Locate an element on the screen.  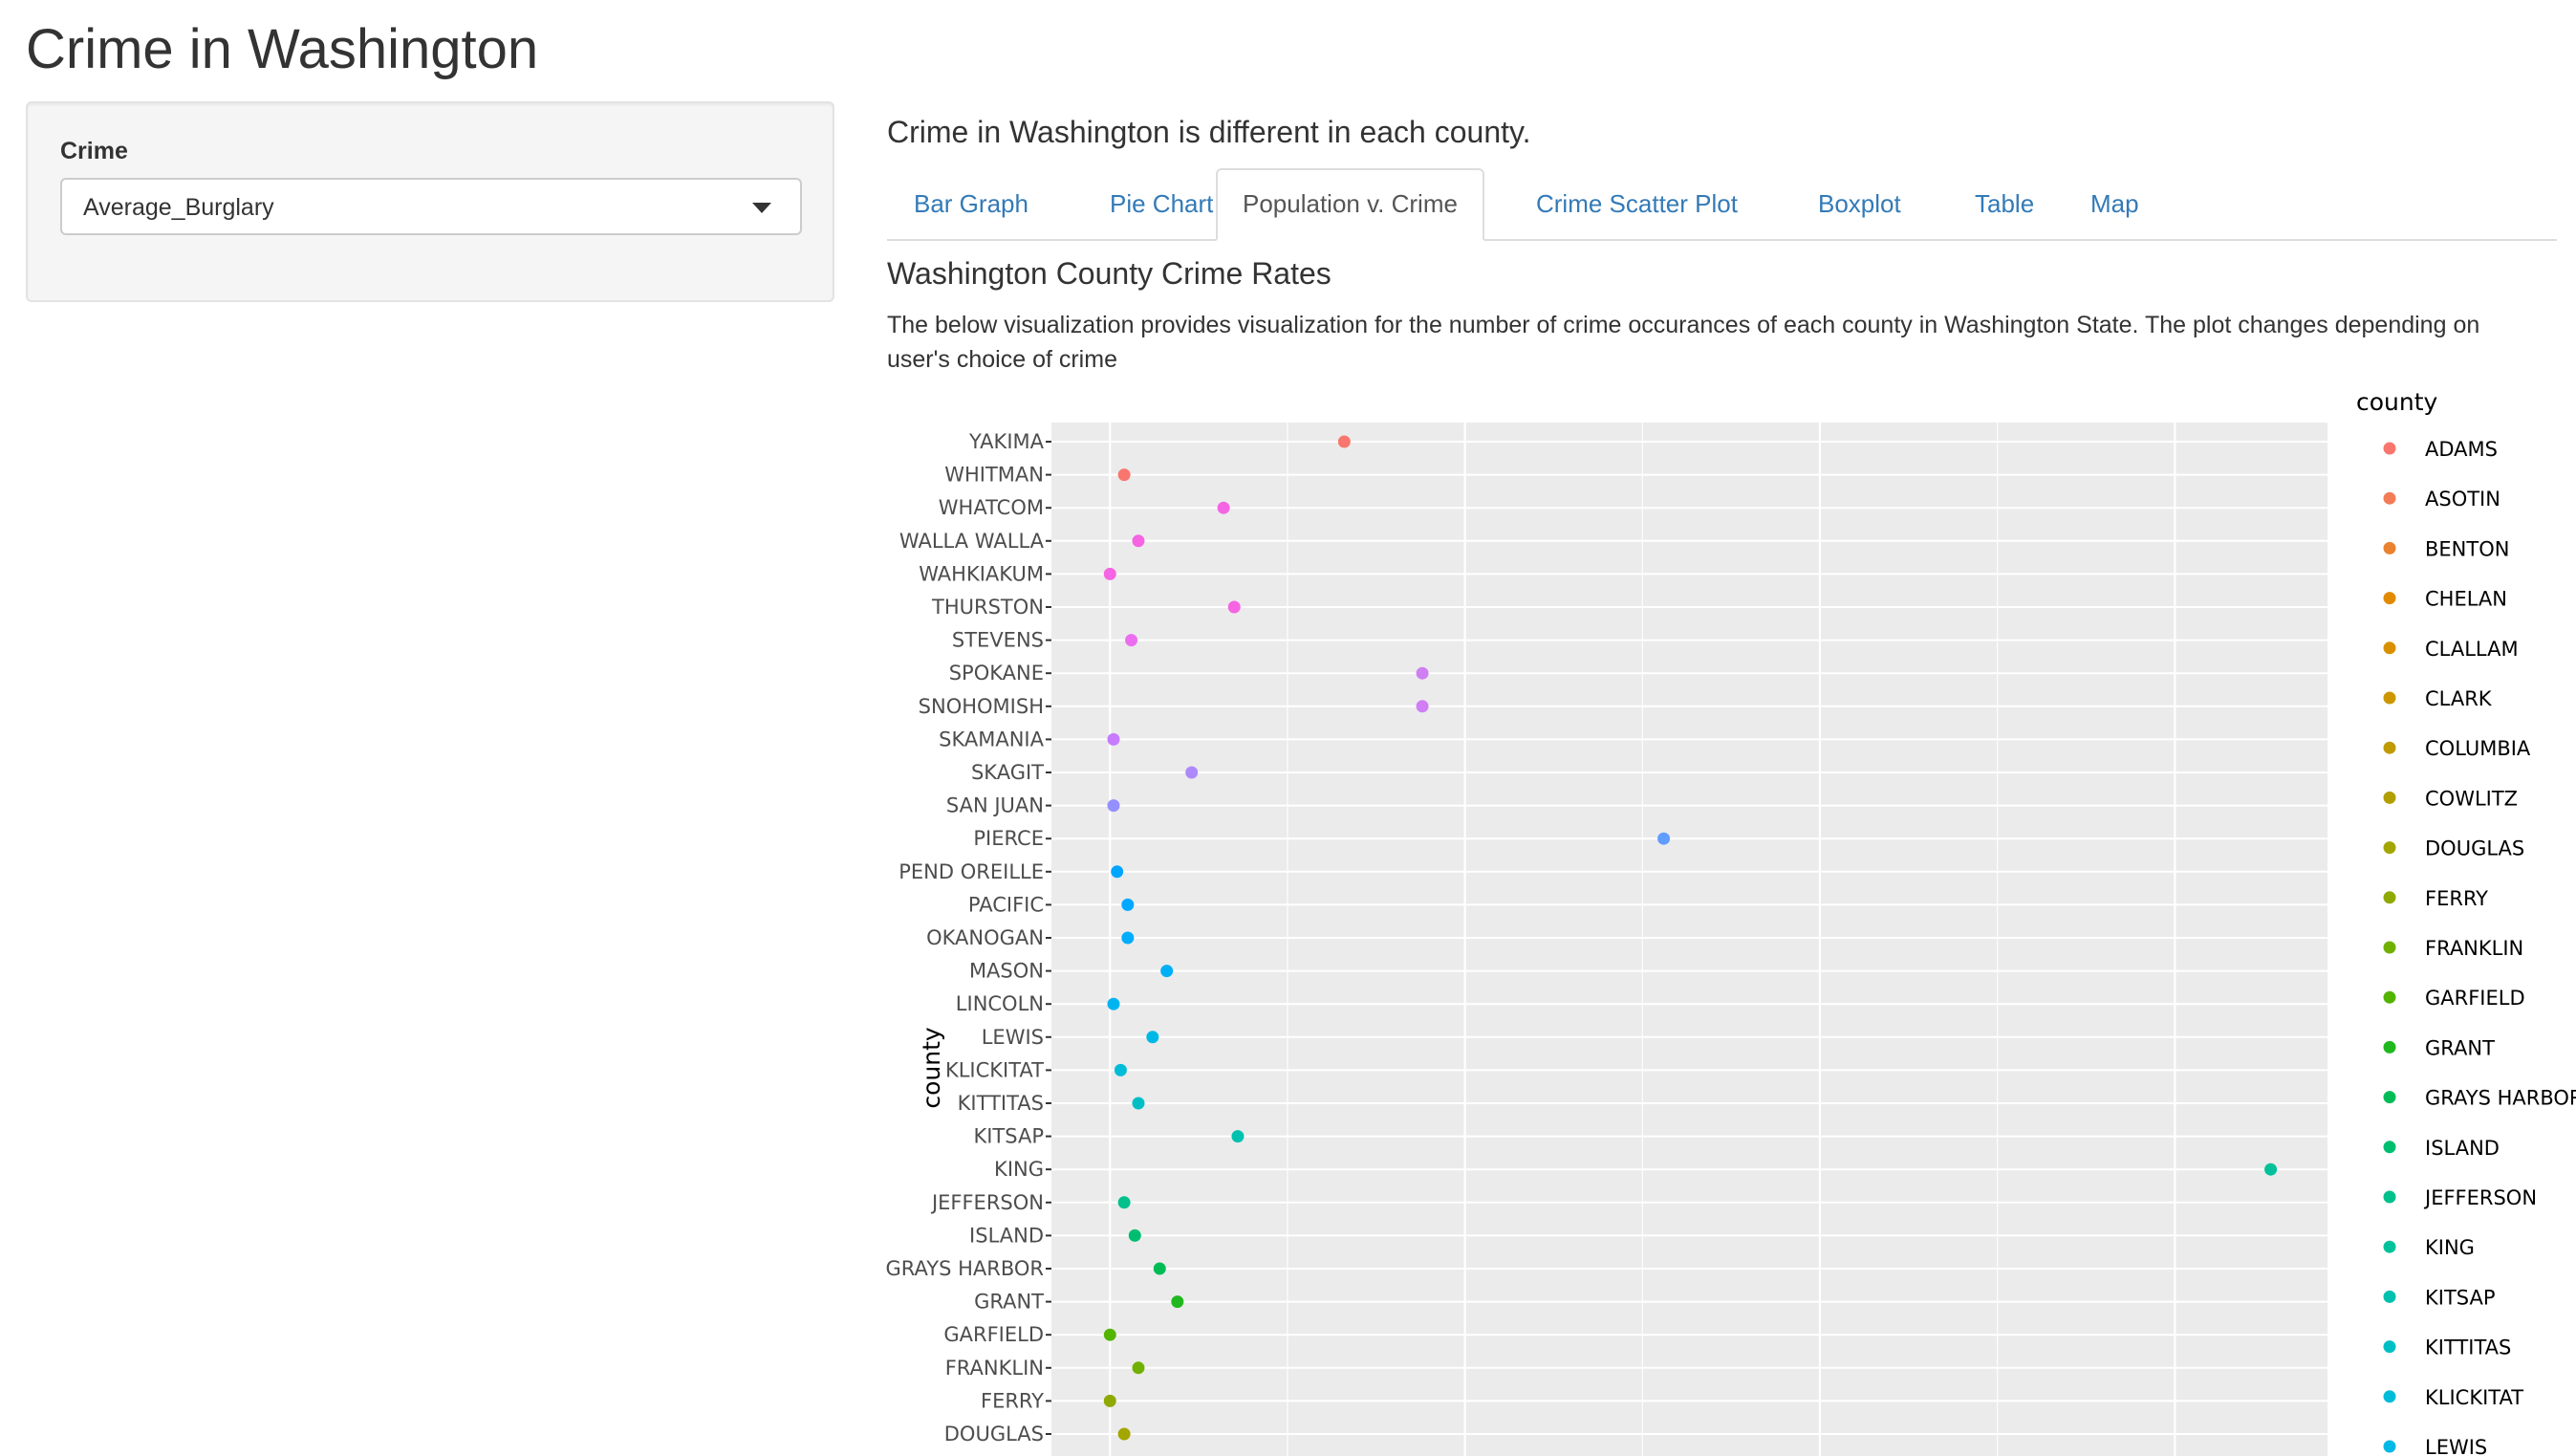
data-point-mason is located at coordinates (1167, 971).